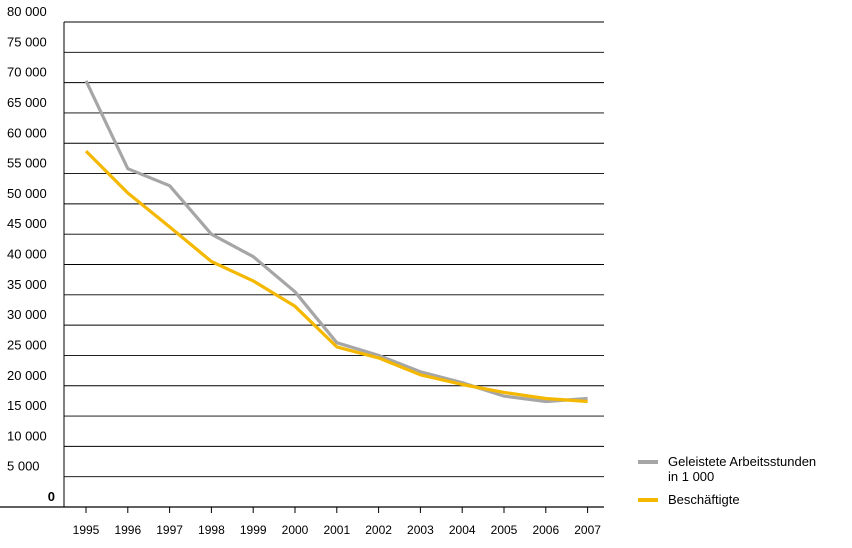  Describe the element at coordinates (27, 102) in the screenshot. I see `y-tick-label: 65 000` at that location.